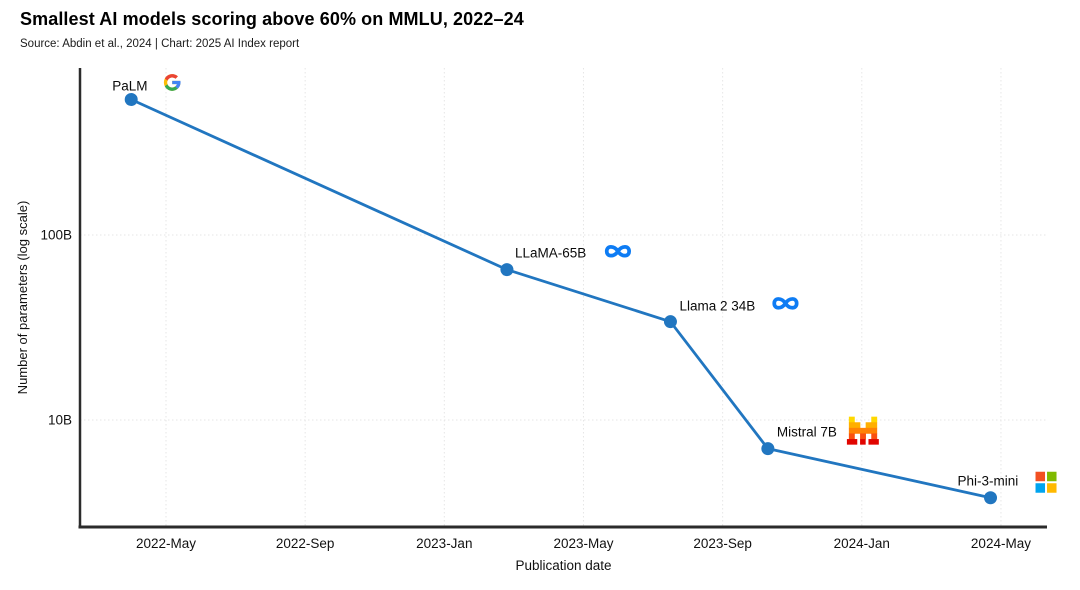  Describe the element at coordinates (129, 86) in the screenshot. I see `point-label: PaLM` at that location.